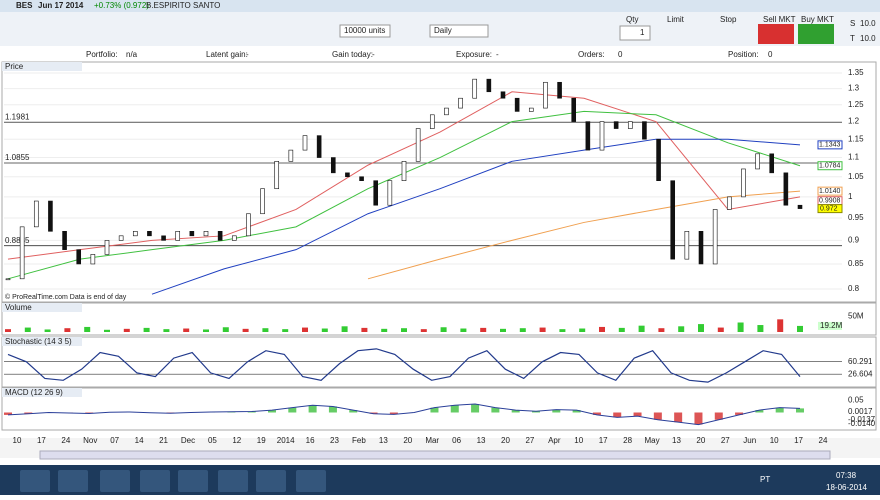 The width and height of the screenshot is (880, 500). I want to click on level-label: 26.604, so click(860, 373).